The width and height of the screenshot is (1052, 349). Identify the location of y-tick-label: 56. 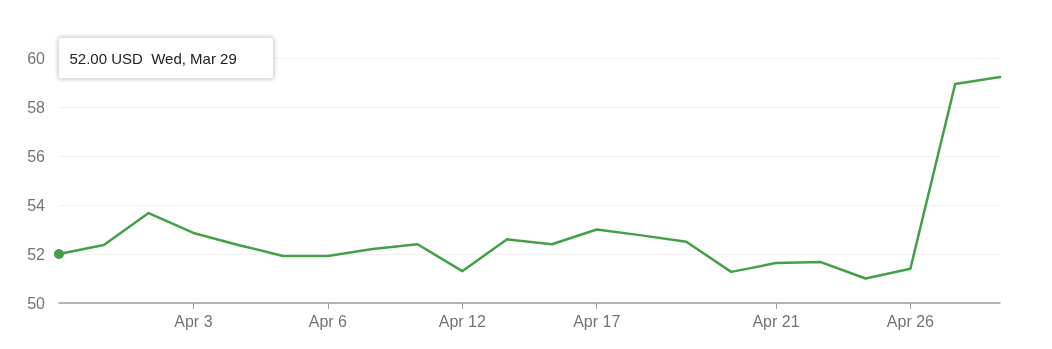
(36, 156).